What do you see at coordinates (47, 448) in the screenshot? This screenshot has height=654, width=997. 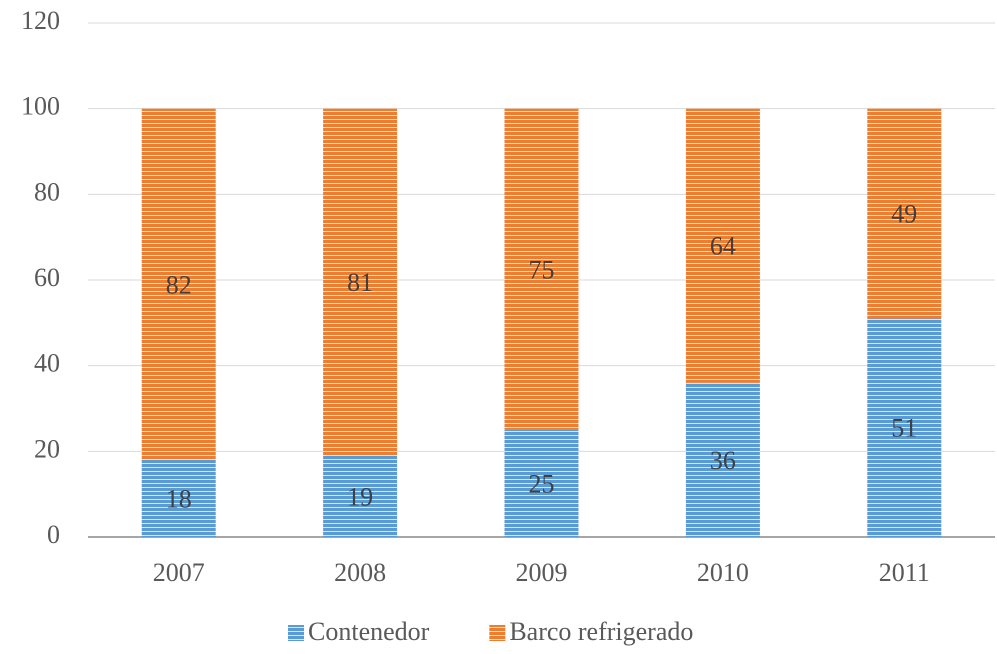 I see `y-tick-label: 20` at bounding box center [47, 448].